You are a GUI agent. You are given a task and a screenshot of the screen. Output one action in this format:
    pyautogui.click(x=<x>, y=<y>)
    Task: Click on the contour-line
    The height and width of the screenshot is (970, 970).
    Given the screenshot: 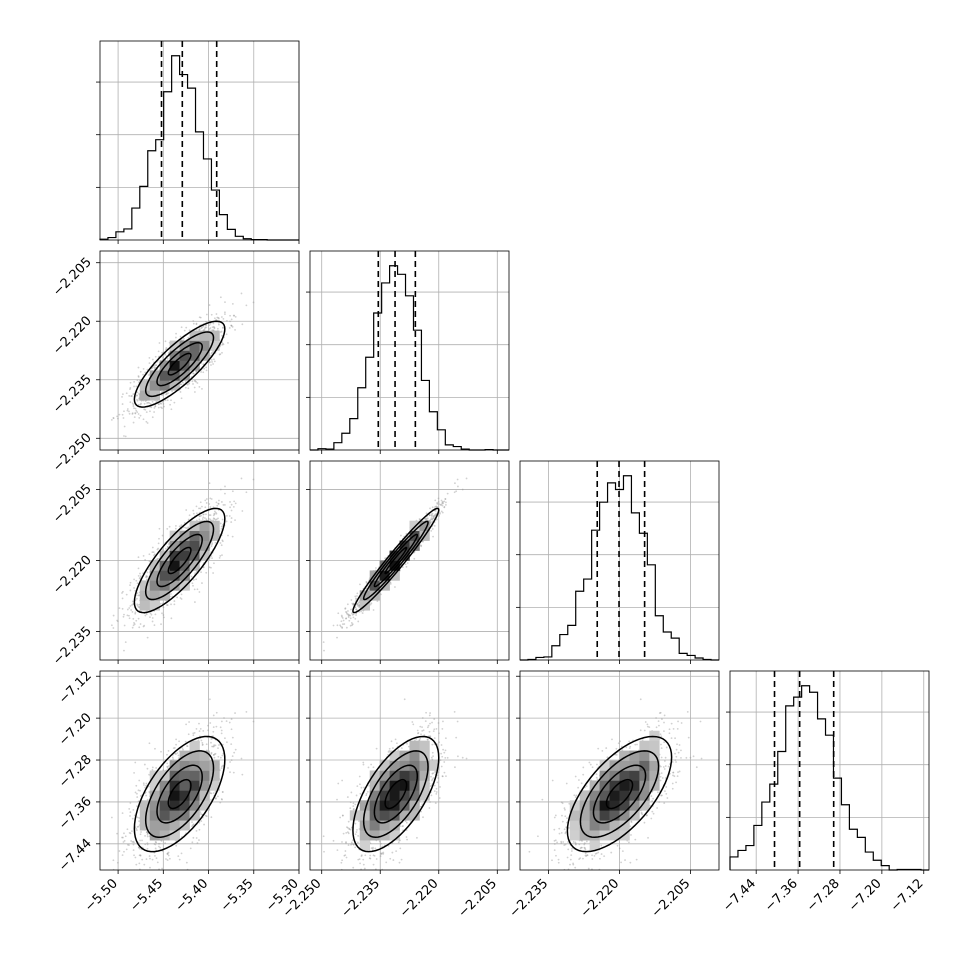 What is the action you would take?
    pyautogui.click(x=179, y=364)
    